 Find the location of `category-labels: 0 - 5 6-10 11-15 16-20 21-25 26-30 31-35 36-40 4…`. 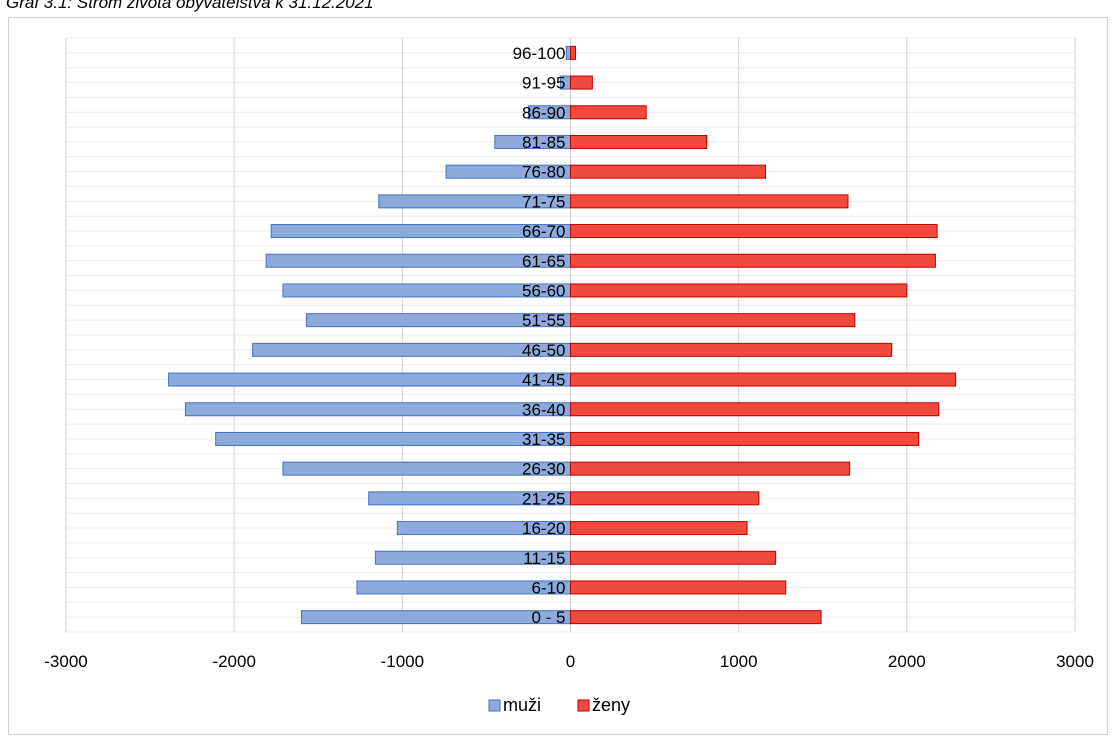

category-labels: 0 - 5 6-10 11-15 16-20 21-25 26-30 31-35 36-40 4… is located at coordinates (539, 335).